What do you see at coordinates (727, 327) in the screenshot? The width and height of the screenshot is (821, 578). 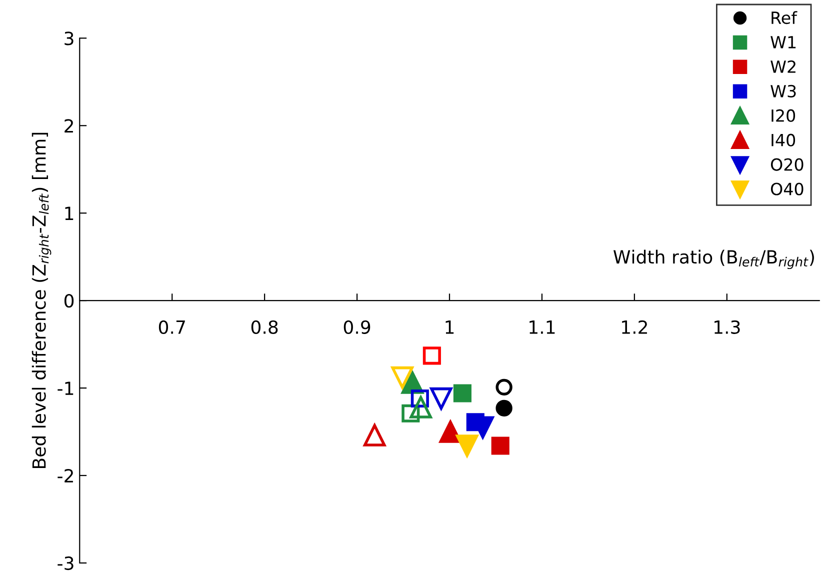 I see `x-tick-label: 1.3` at bounding box center [727, 327].